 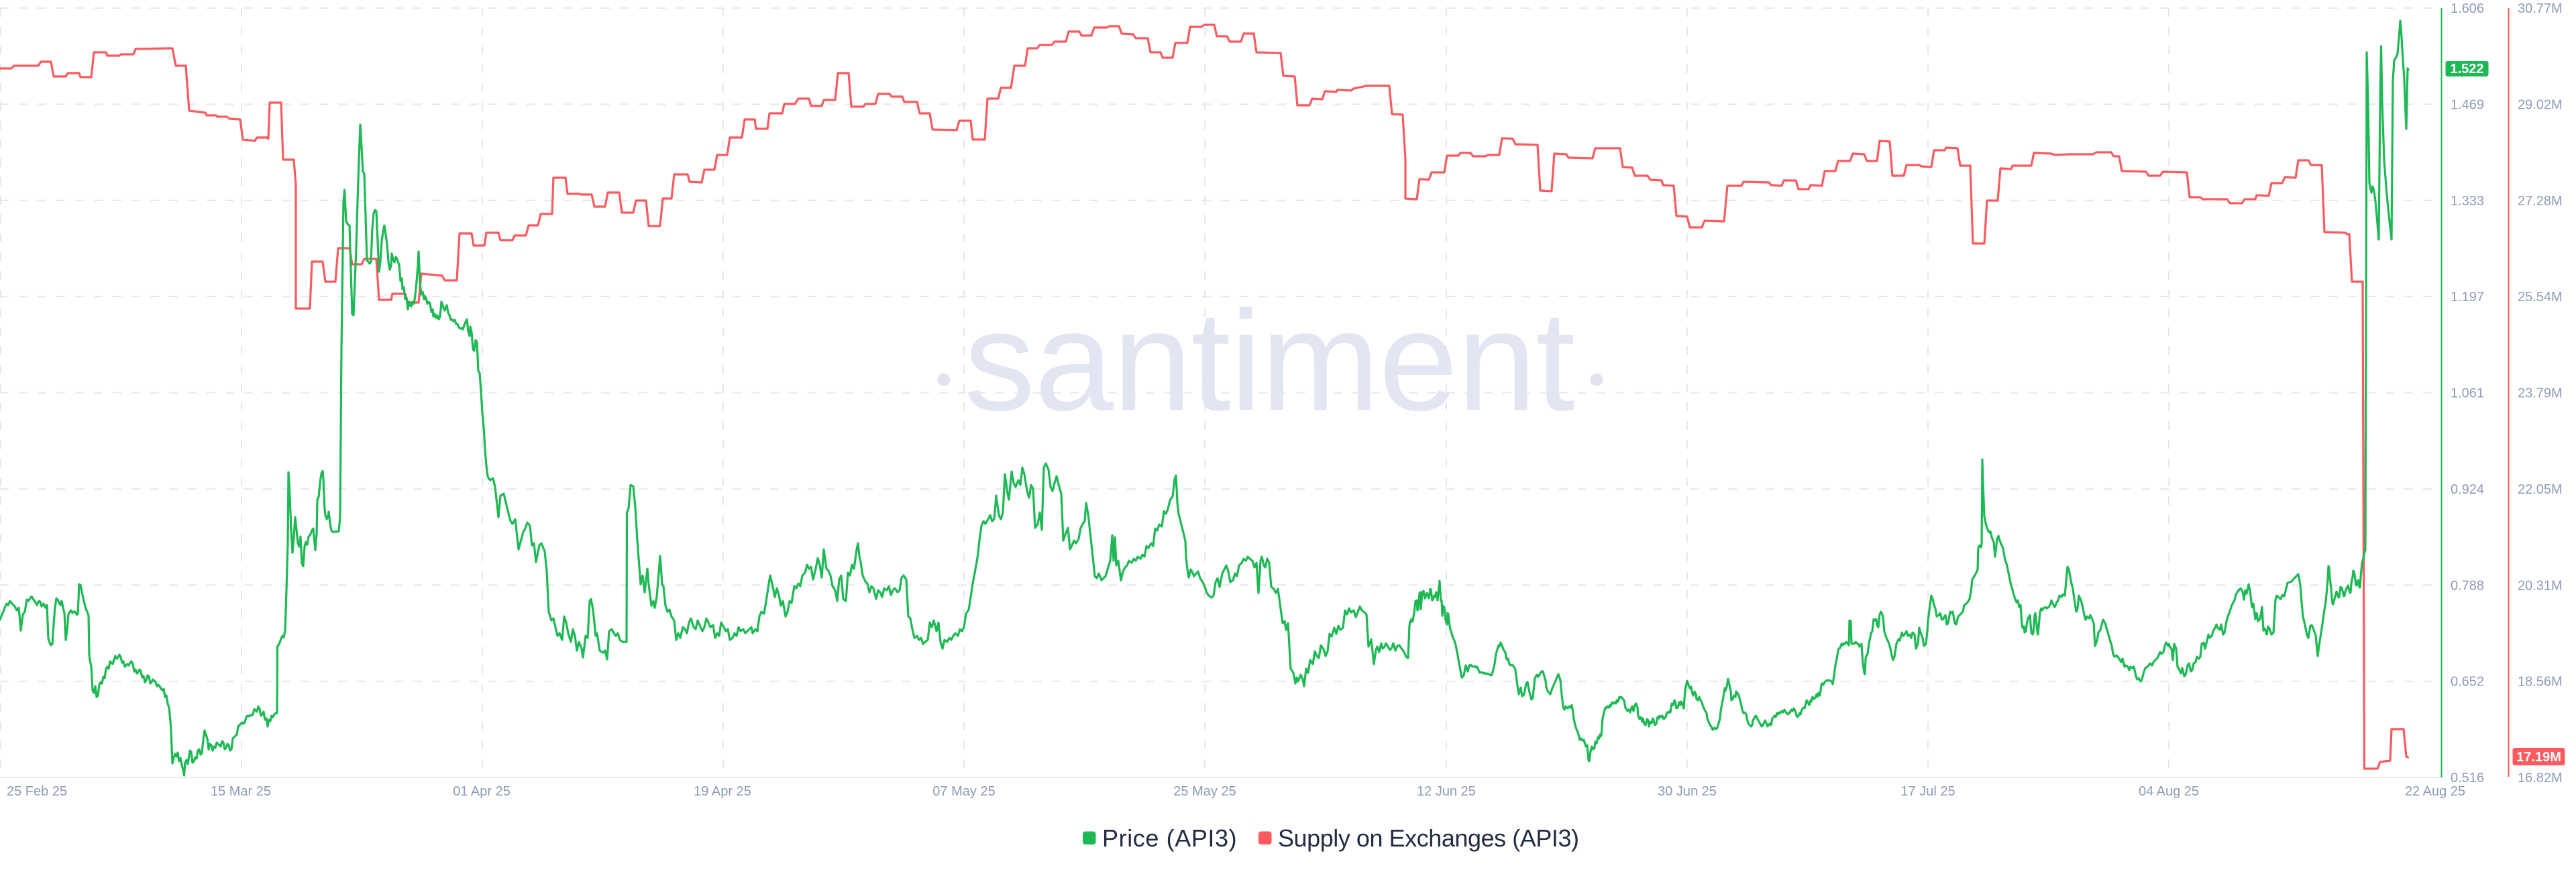 I want to click on svg-text: 23.79M, so click(x=2540, y=393).